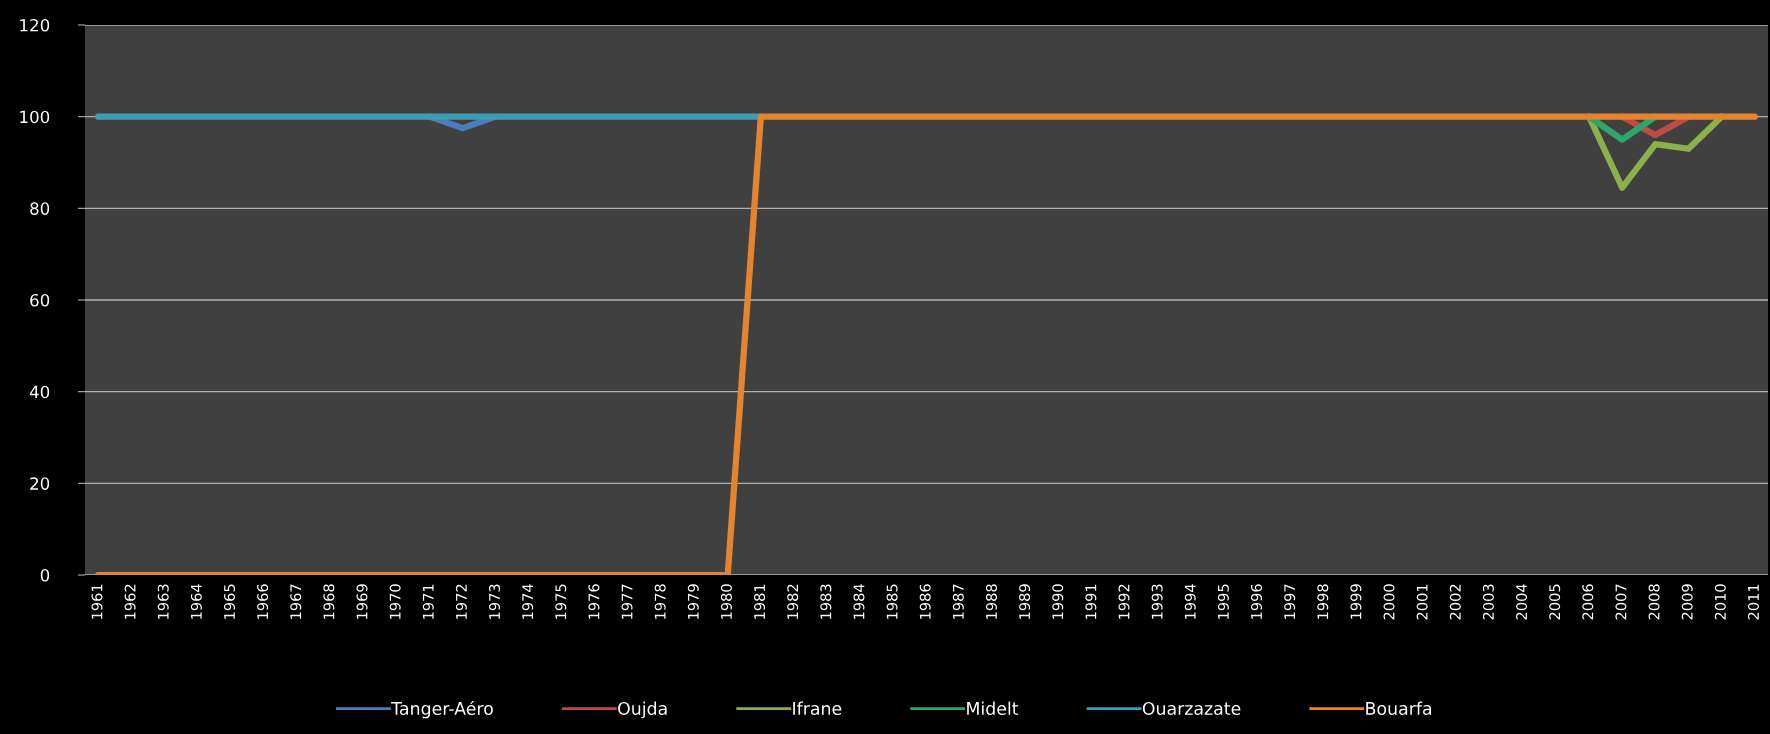 The width and height of the screenshot is (1770, 734). I want to click on y-tick-label: 20, so click(40, 483).